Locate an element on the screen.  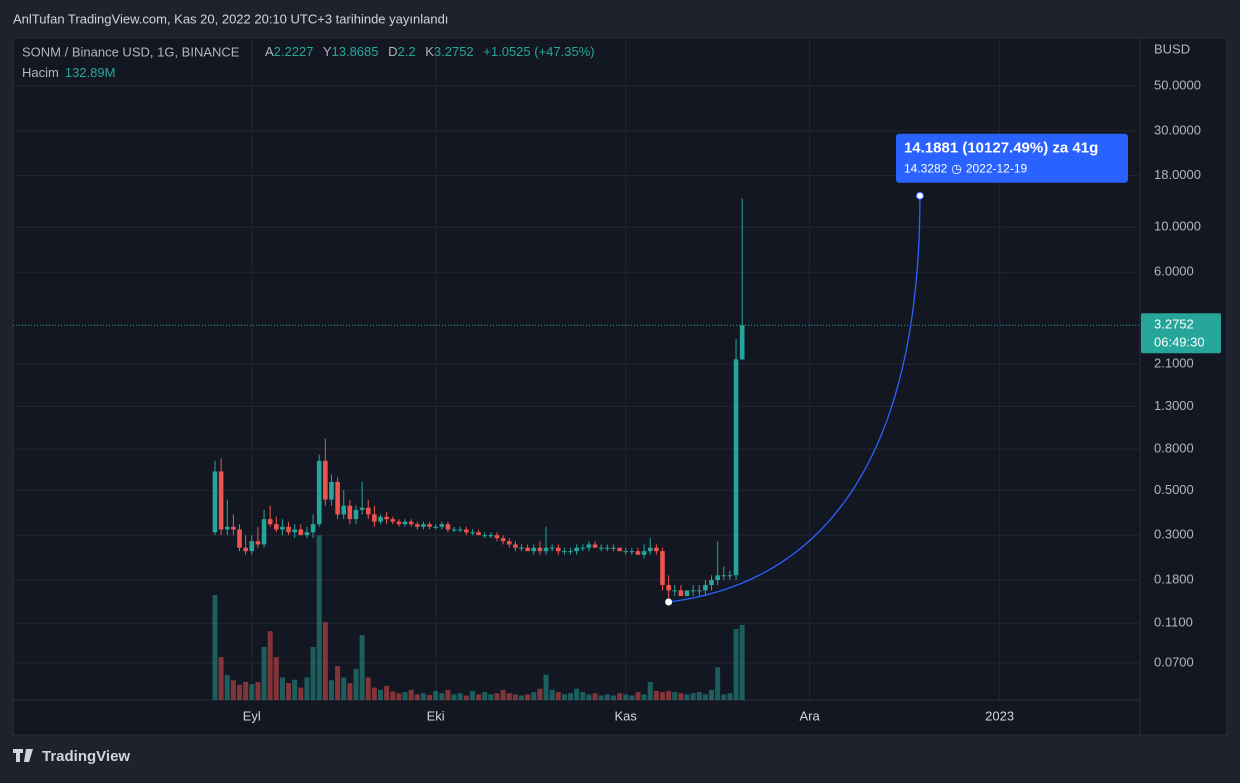
y-tick-label: 0.3000 is located at coordinates (1174, 534).